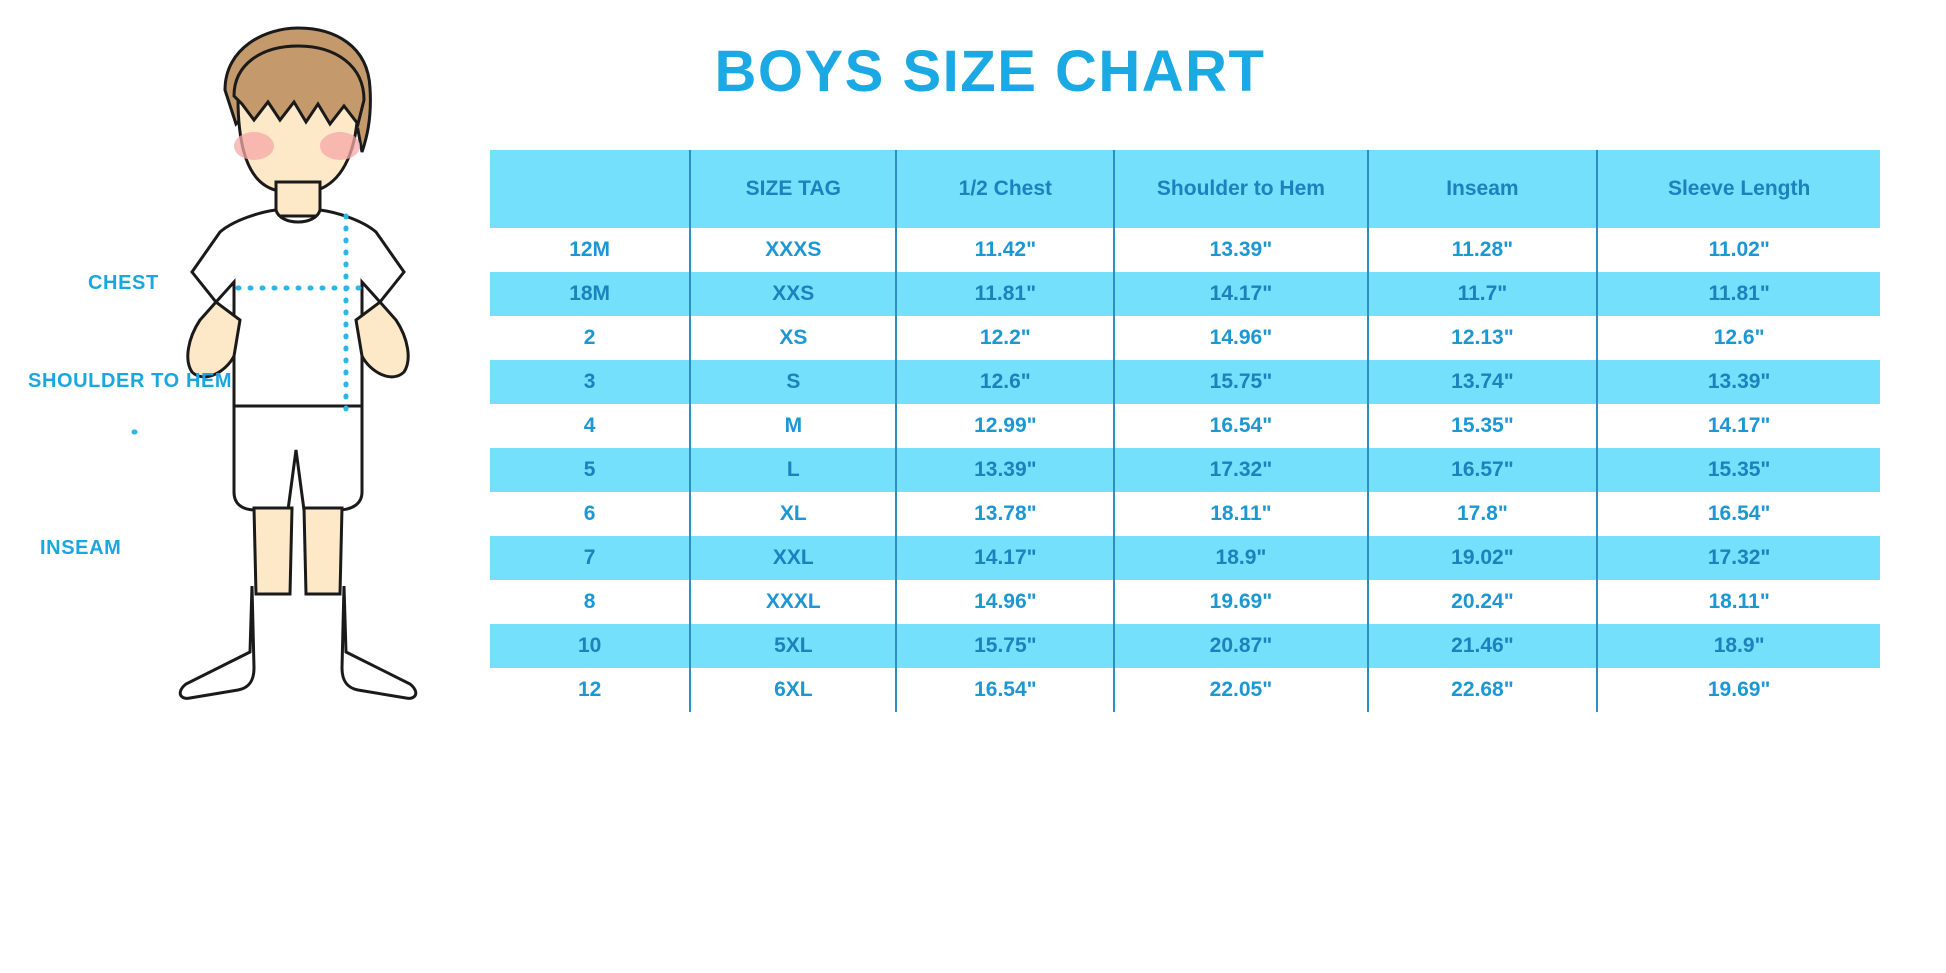 The image size is (1946, 973). What do you see at coordinates (793, 602) in the screenshot?
I see `cell-size-tag: XXXL` at bounding box center [793, 602].